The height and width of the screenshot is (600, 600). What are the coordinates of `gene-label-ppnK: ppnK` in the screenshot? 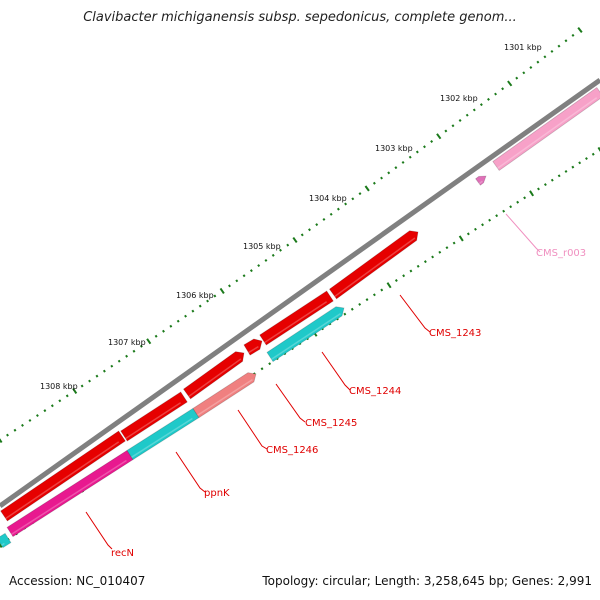 It's located at (217, 493).